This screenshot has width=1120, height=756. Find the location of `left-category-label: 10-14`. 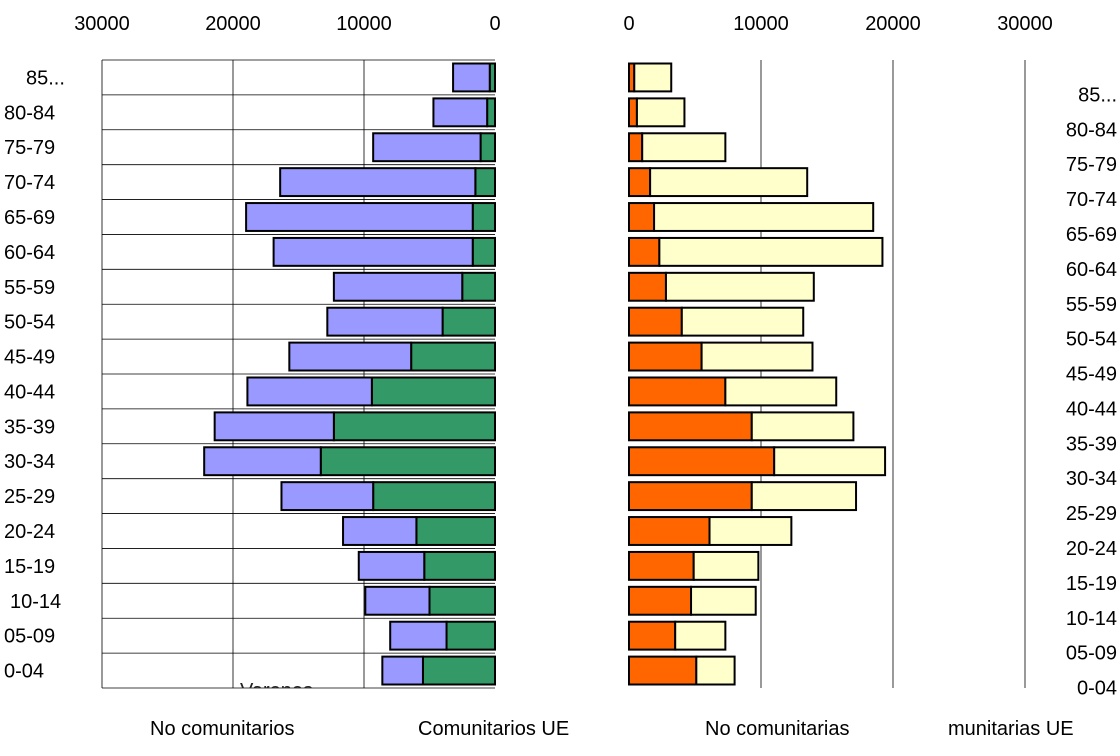

left-category-label: 10-14 is located at coordinates (35, 602).